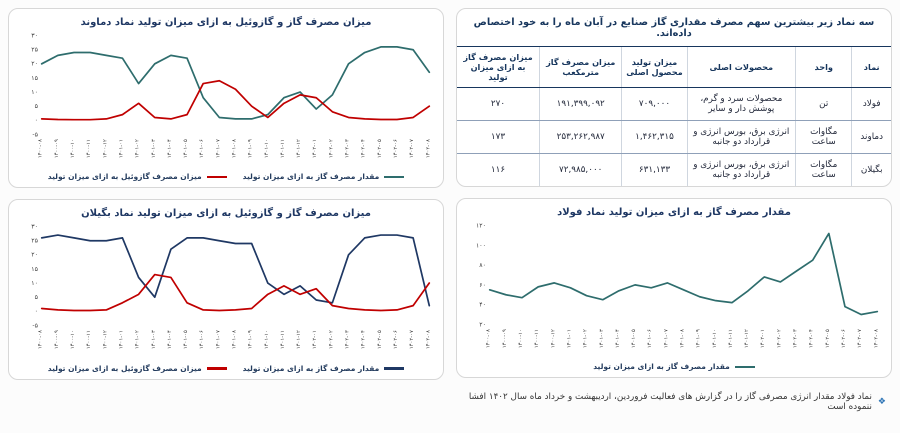 The height and width of the screenshot is (433, 900). I want to click on legend-label: مقدار مصرف گاز به ازای میزان تولید, so click(311, 177).